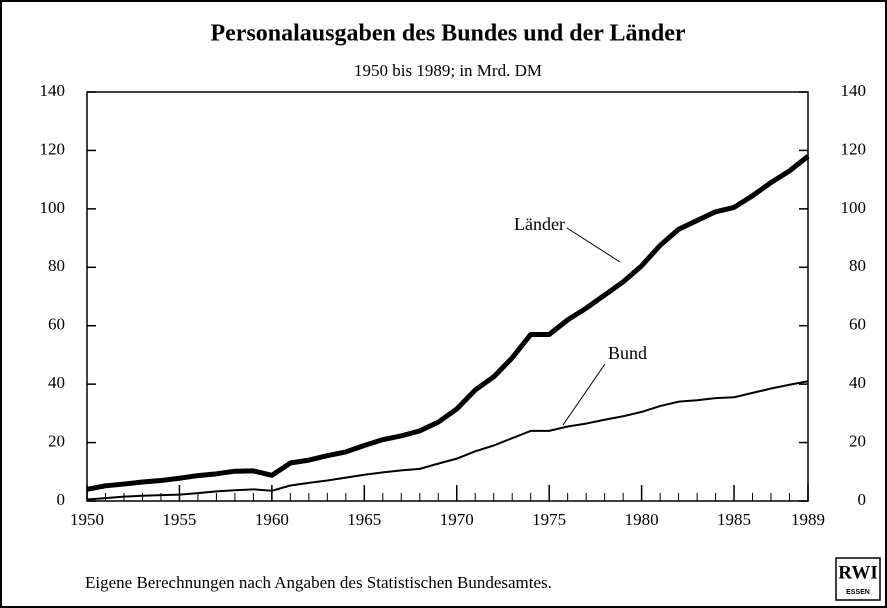  Describe the element at coordinates (53, 90) in the screenshot. I see `y-tick-label: 140` at that location.